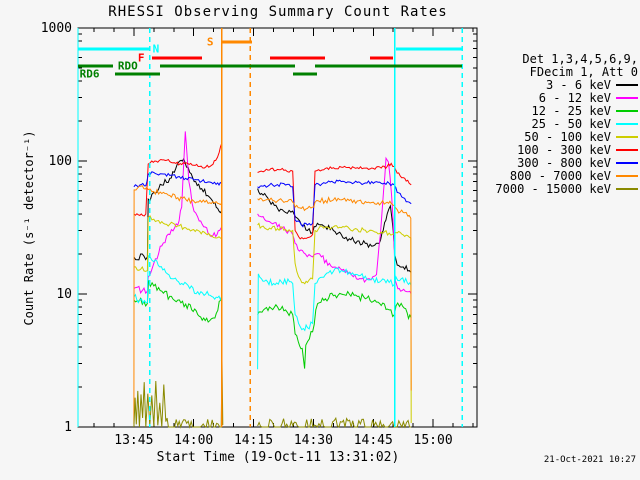 Image resolution: width=640 pixels, height=480 pixels. What do you see at coordinates (564, 149) in the screenshot?
I see `legend-item-label: 100 - 300 keV` at bounding box center [564, 149].